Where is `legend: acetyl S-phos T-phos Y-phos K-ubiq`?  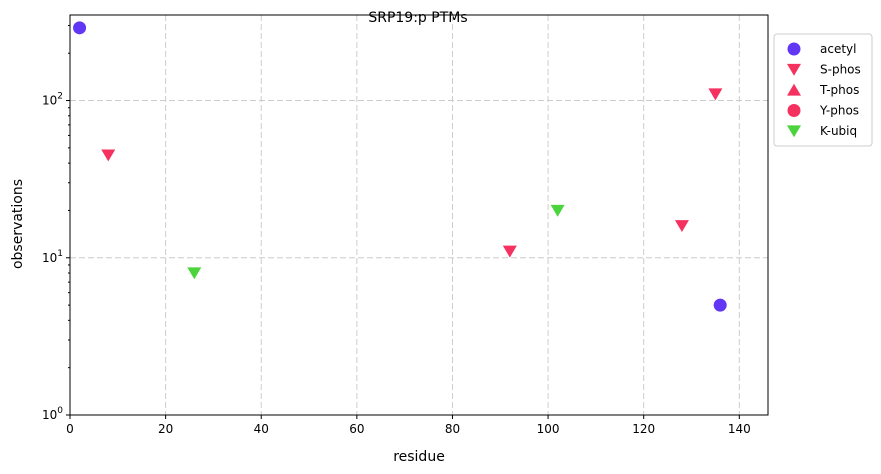
legend: acetyl S-phos T-phos Y-phos K-ubiq is located at coordinates (823, 90).